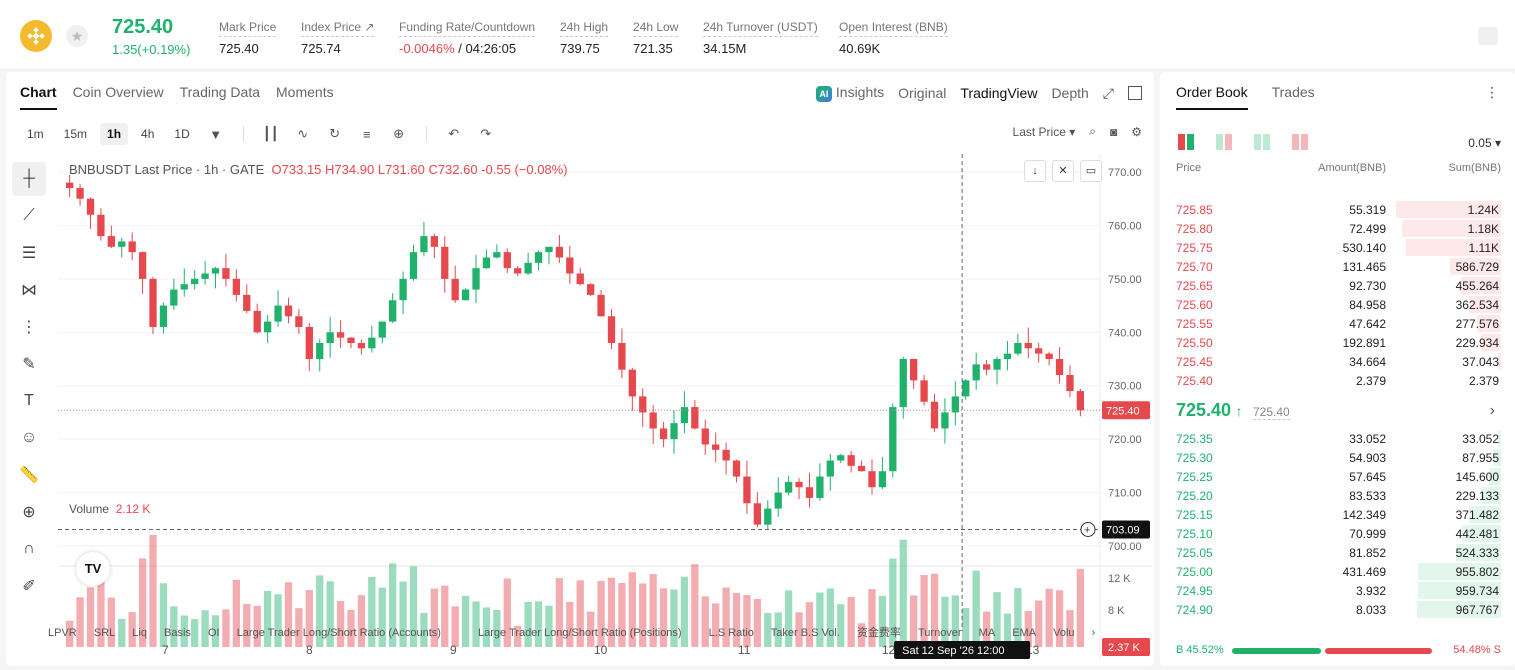 The width and height of the screenshot is (1515, 670). What do you see at coordinates (1338, 438) in the screenshot?
I see `bid-row: 725.35 33.052 33.052` at bounding box center [1338, 438].